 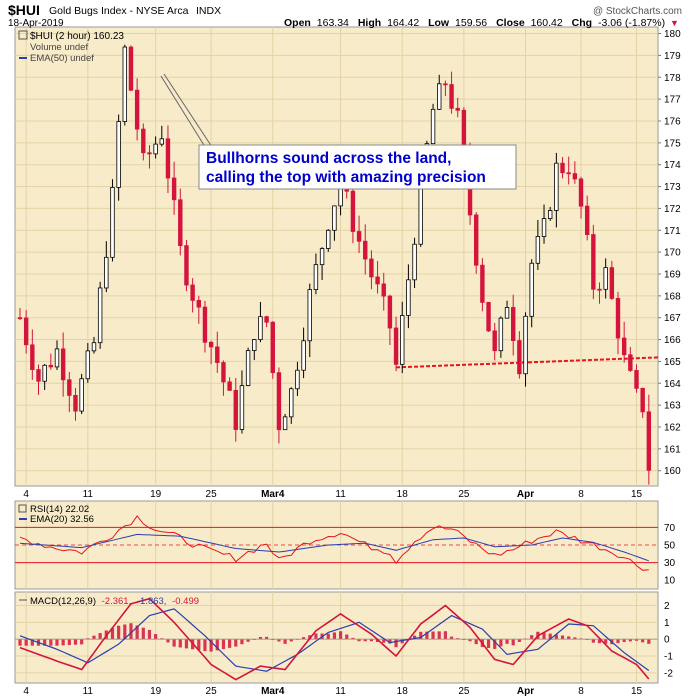 What do you see at coordinates (667, 640) in the screenshot?
I see `macd-tick-label: 0` at bounding box center [667, 640].